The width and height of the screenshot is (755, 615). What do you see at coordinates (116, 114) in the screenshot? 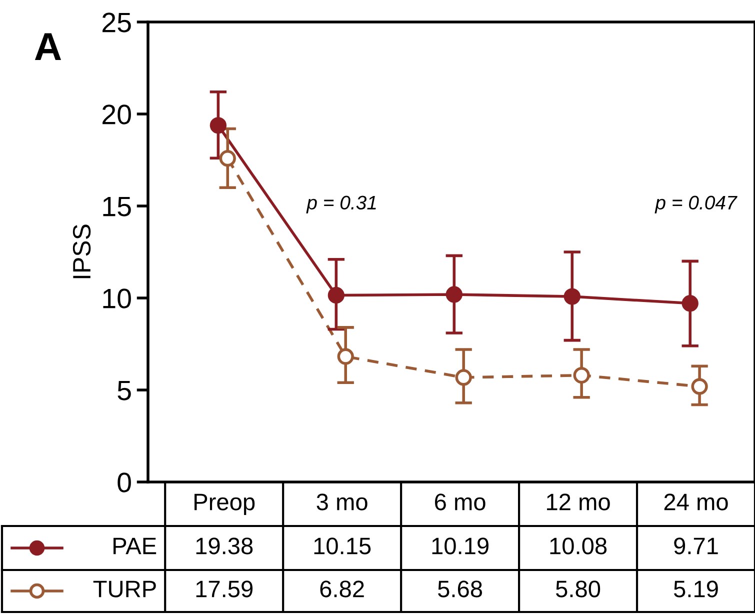
I see `y-tick-label: 20` at bounding box center [116, 114].